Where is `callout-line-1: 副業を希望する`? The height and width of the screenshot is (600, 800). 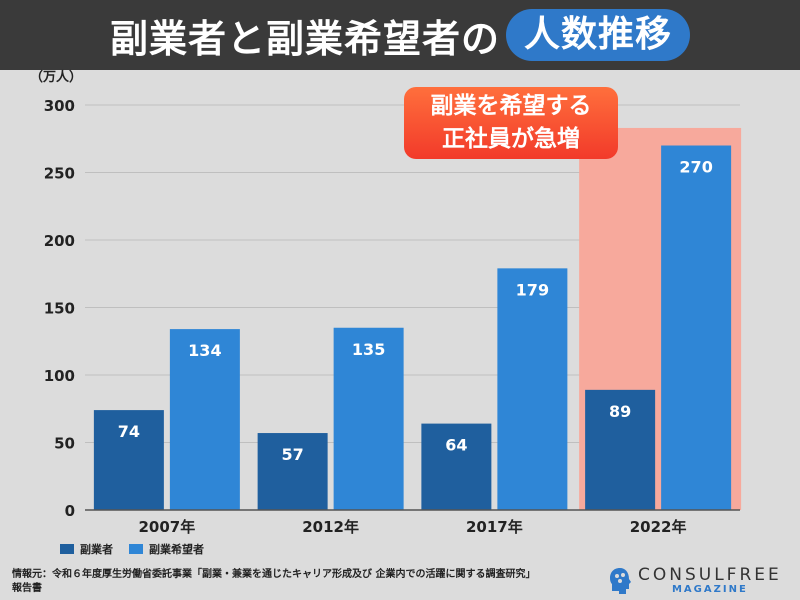
callout-line-1: 副業を希望する is located at coordinates (511, 106).